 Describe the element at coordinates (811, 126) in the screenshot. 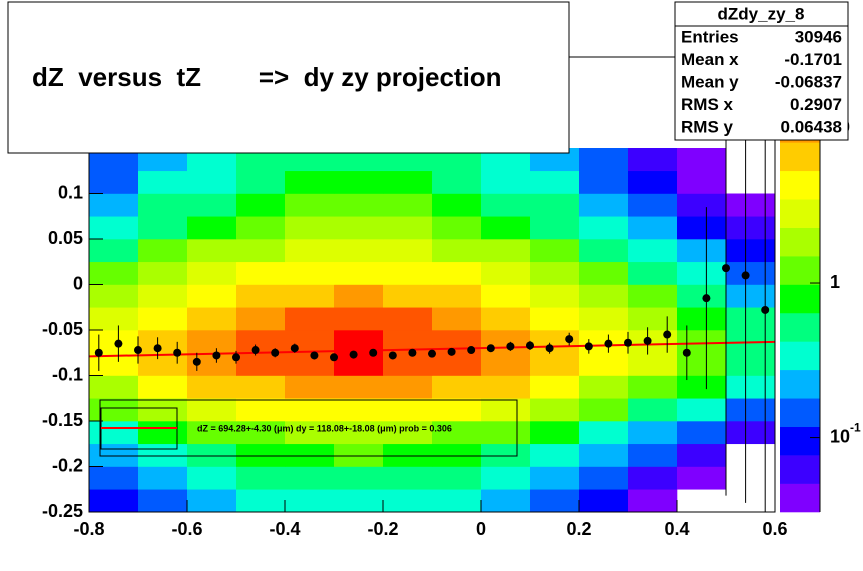

I see `stats-value: 0.06438` at that location.